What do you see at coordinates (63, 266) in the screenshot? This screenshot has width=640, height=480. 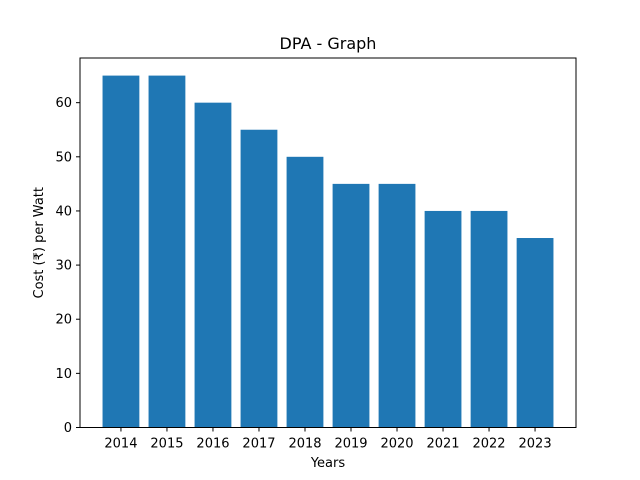 I see `y-tick-label-30: 30` at bounding box center [63, 266].